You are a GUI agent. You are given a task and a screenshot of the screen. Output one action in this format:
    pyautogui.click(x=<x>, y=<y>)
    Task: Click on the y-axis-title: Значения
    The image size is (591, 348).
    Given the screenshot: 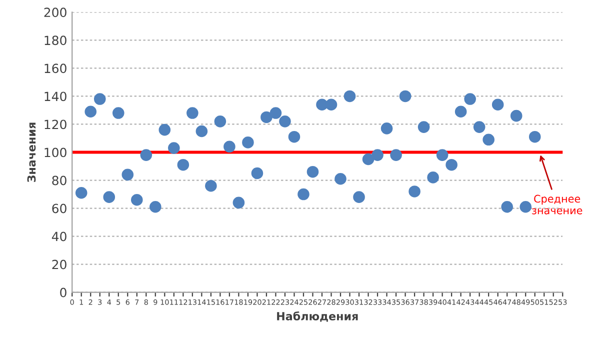 What is the action you would take?
    pyautogui.click(x=31, y=152)
    